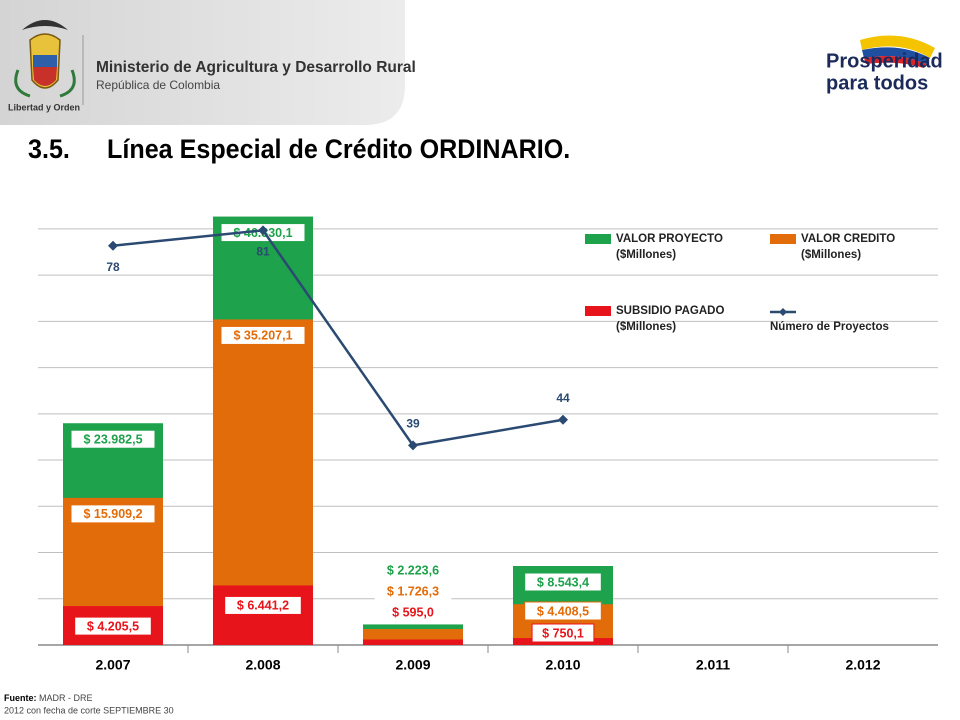  I want to click on legend-item: VALOR CREDITO ($Millones), so click(849, 247).